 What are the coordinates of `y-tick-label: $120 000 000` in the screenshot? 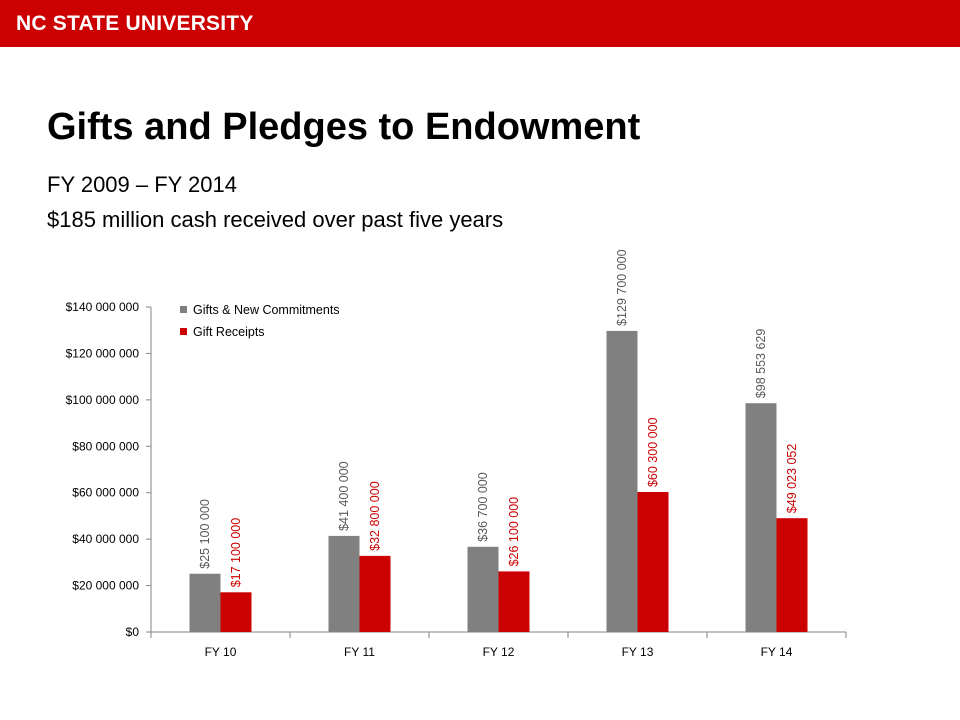 It's located at (103, 353).